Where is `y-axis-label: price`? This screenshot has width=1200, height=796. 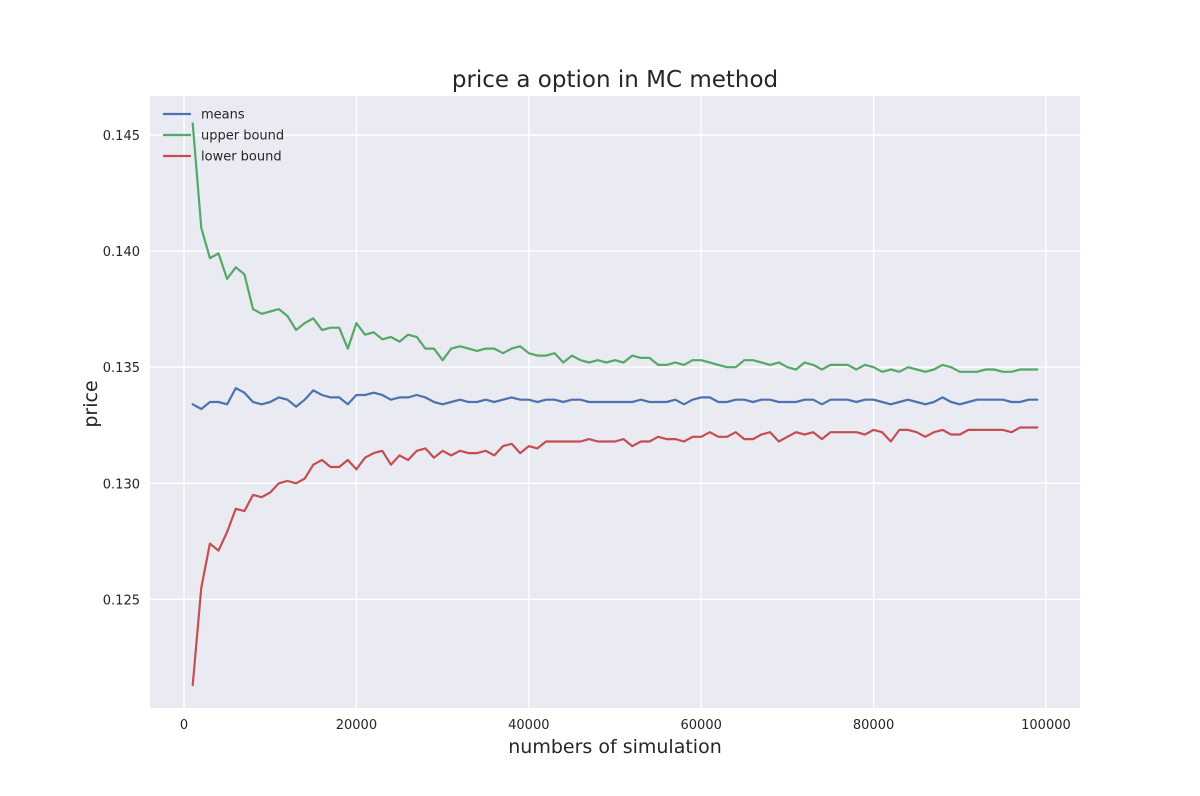 y-axis-label: price is located at coordinates (91, 403).